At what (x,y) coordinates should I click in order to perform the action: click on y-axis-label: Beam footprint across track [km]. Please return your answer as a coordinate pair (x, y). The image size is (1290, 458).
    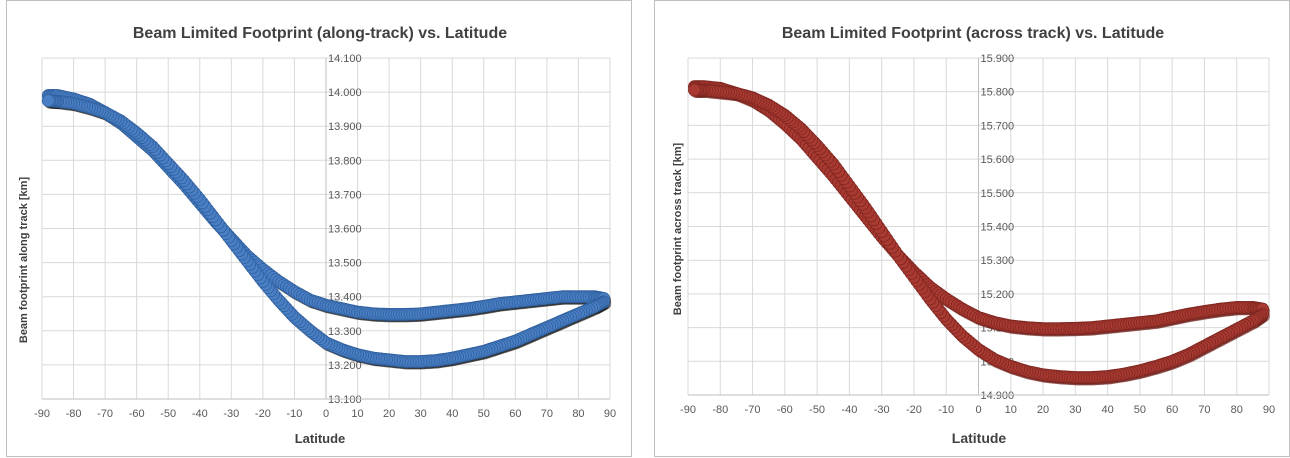
    Looking at the image, I should click on (678, 228).